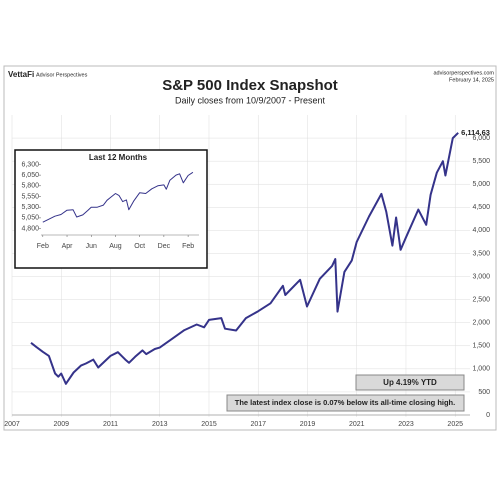  I want to click on chart-subtitle: Daily closes from 10/9/2007 - Present, so click(250, 100).